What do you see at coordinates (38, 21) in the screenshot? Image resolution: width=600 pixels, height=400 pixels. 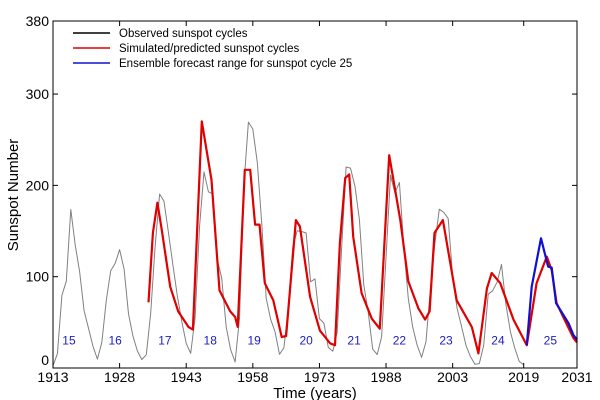 I see `y-tick-label: 380` at bounding box center [38, 21].